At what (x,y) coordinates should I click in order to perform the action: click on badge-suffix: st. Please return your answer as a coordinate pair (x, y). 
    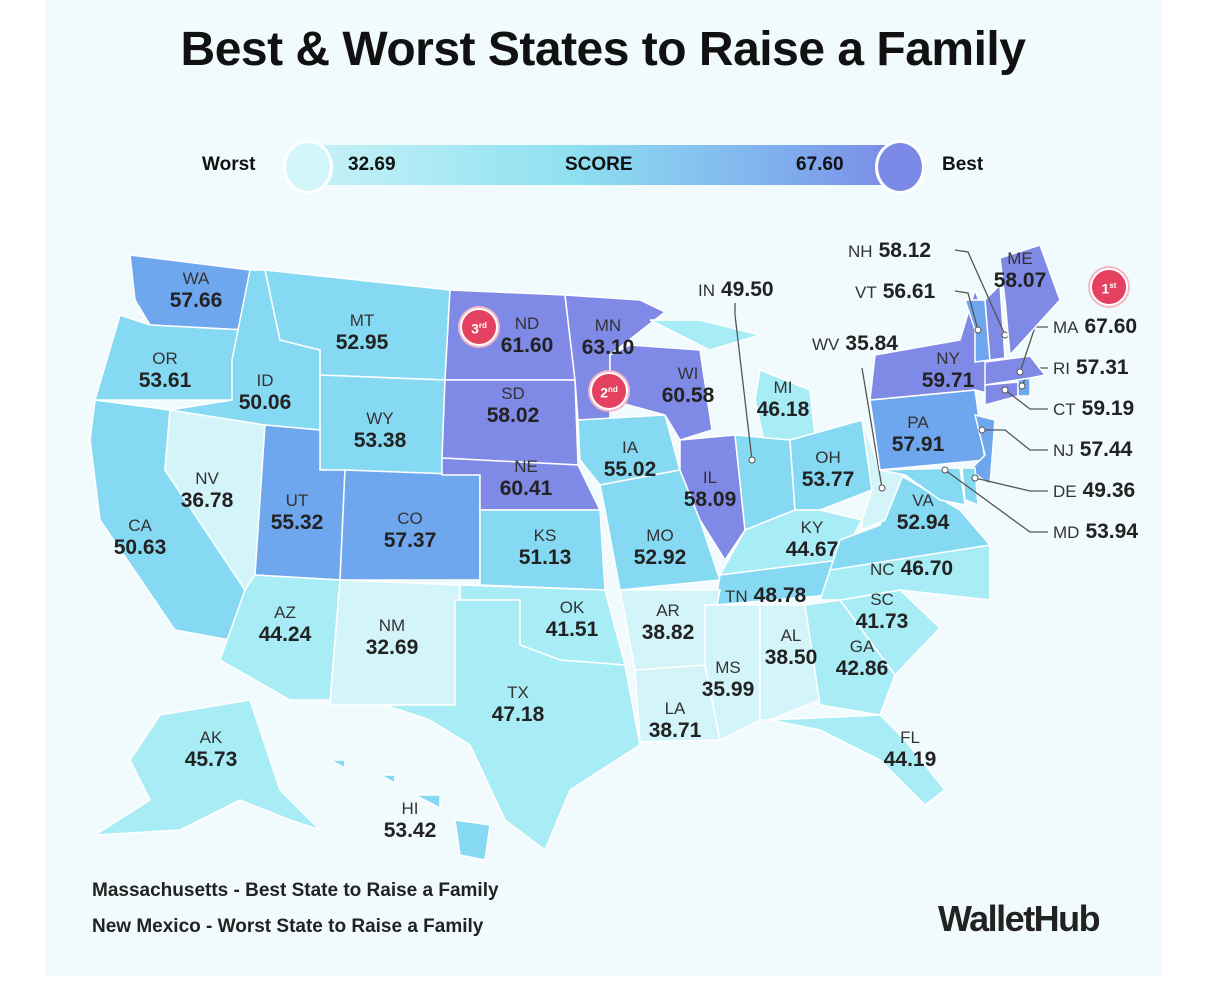
    Looking at the image, I should click on (1113, 285).